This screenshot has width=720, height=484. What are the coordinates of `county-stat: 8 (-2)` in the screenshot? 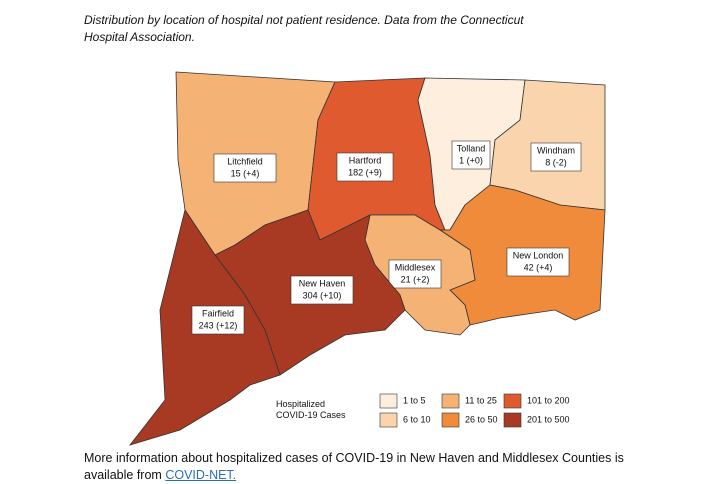 It's located at (556, 162).